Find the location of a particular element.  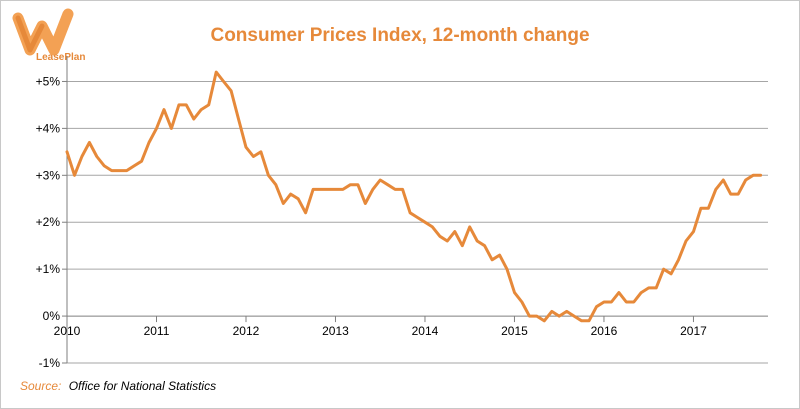

y-tick-label: +1% is located at coordinates (48, 269).